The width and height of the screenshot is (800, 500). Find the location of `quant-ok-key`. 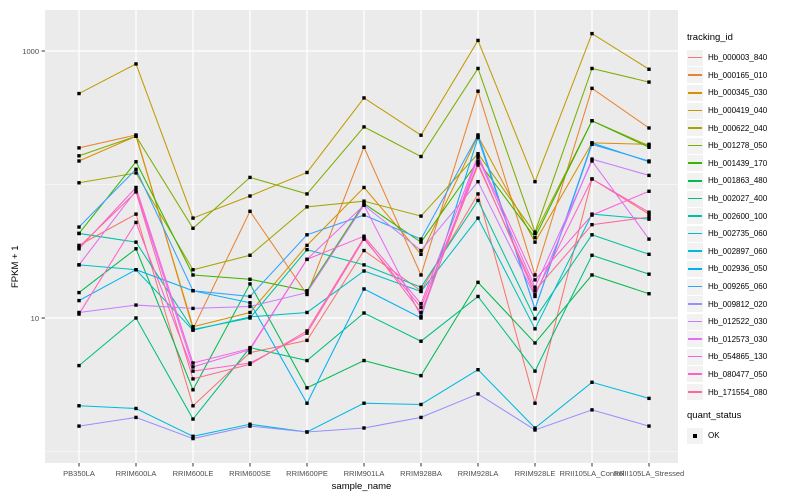

quant-ok-key is located at coordinates (695, 435).